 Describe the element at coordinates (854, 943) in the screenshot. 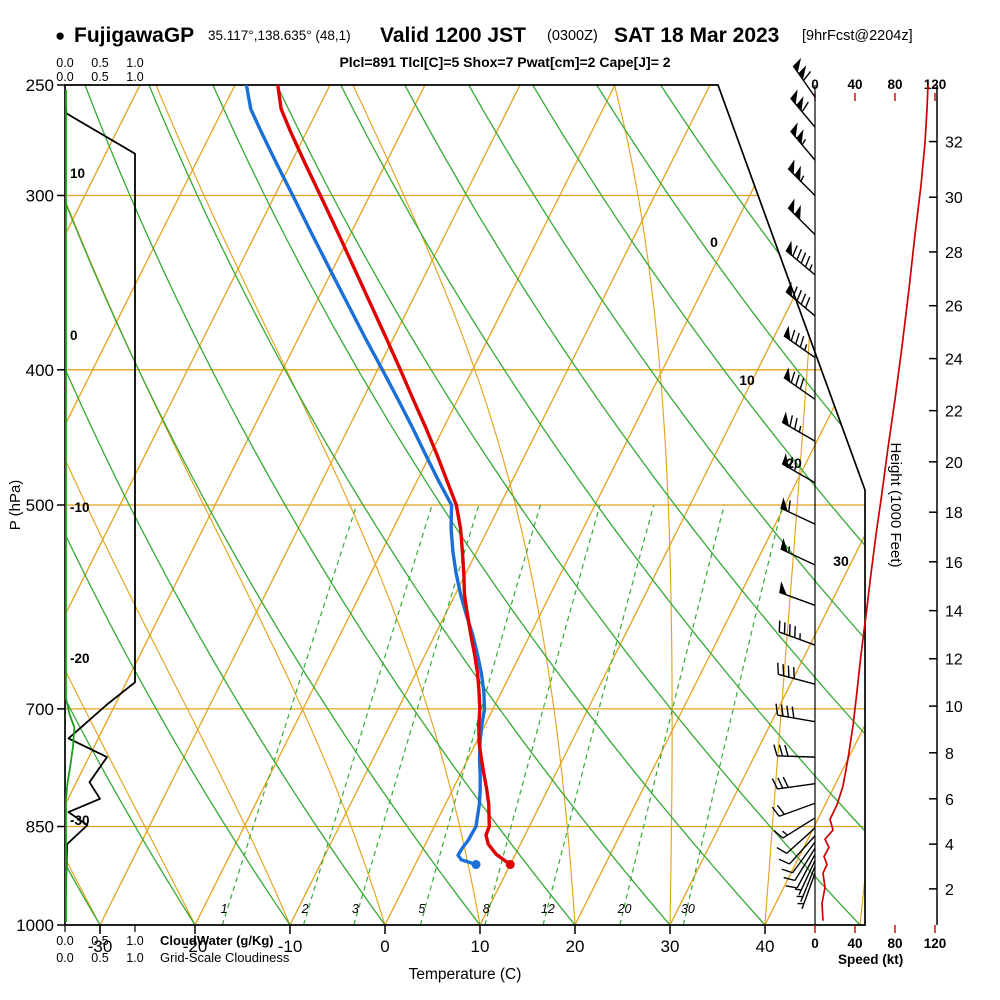

I see `speed-tick-label-bottom: 40` at that location.